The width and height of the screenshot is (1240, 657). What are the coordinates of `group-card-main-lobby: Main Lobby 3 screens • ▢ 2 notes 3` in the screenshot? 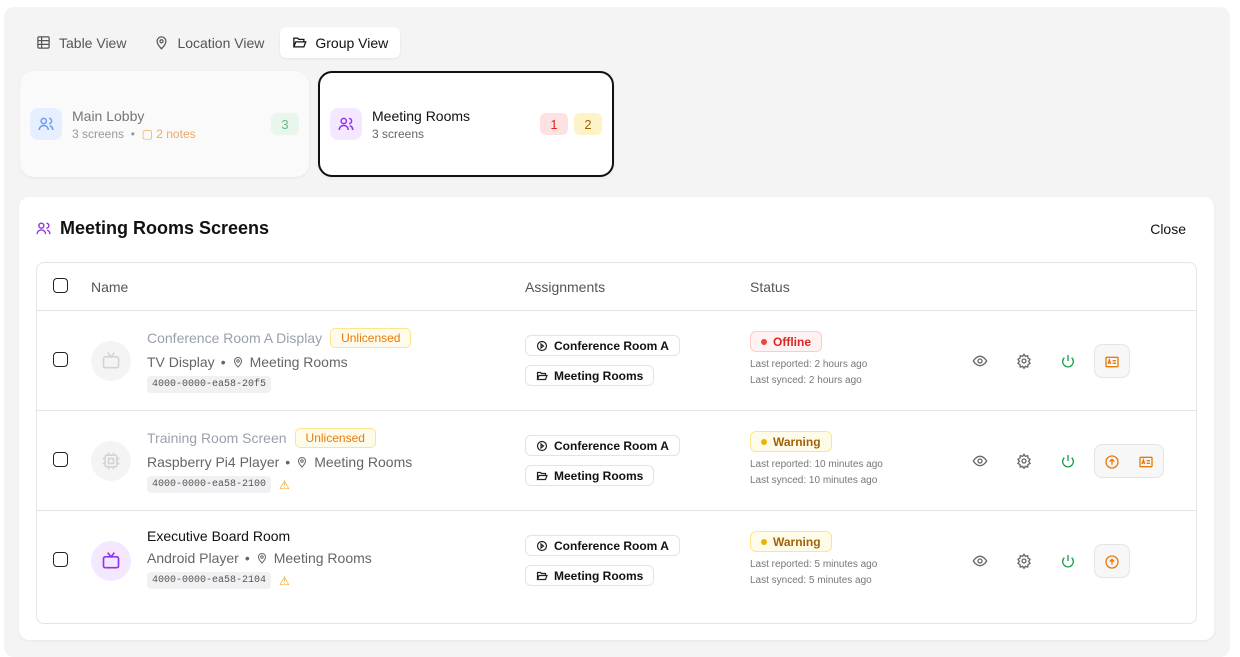 It's located at (164, 124).